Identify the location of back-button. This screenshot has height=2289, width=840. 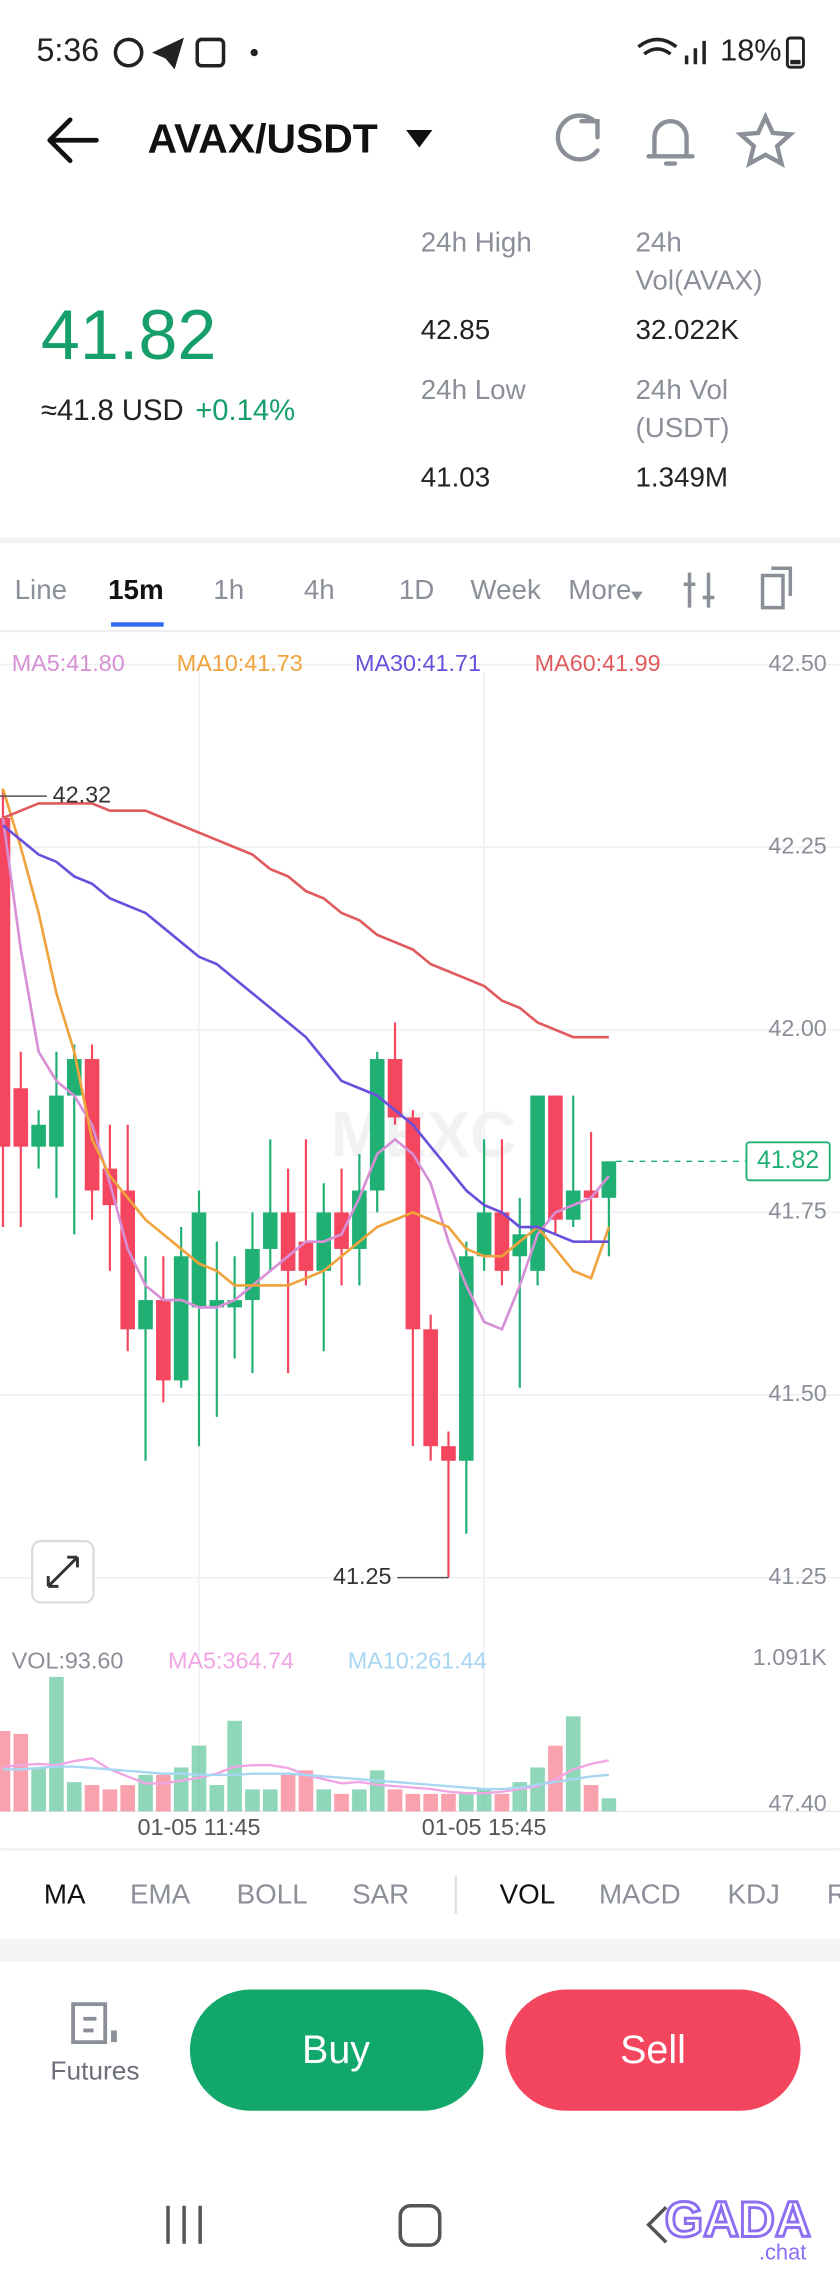
(73, 140).